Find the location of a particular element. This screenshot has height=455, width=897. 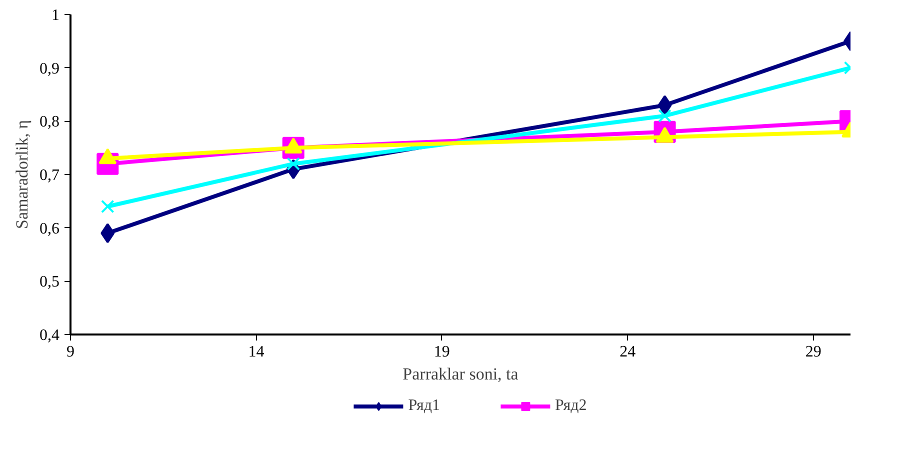

y-tick-label: 0,5 is located at coordinates (50, 282).